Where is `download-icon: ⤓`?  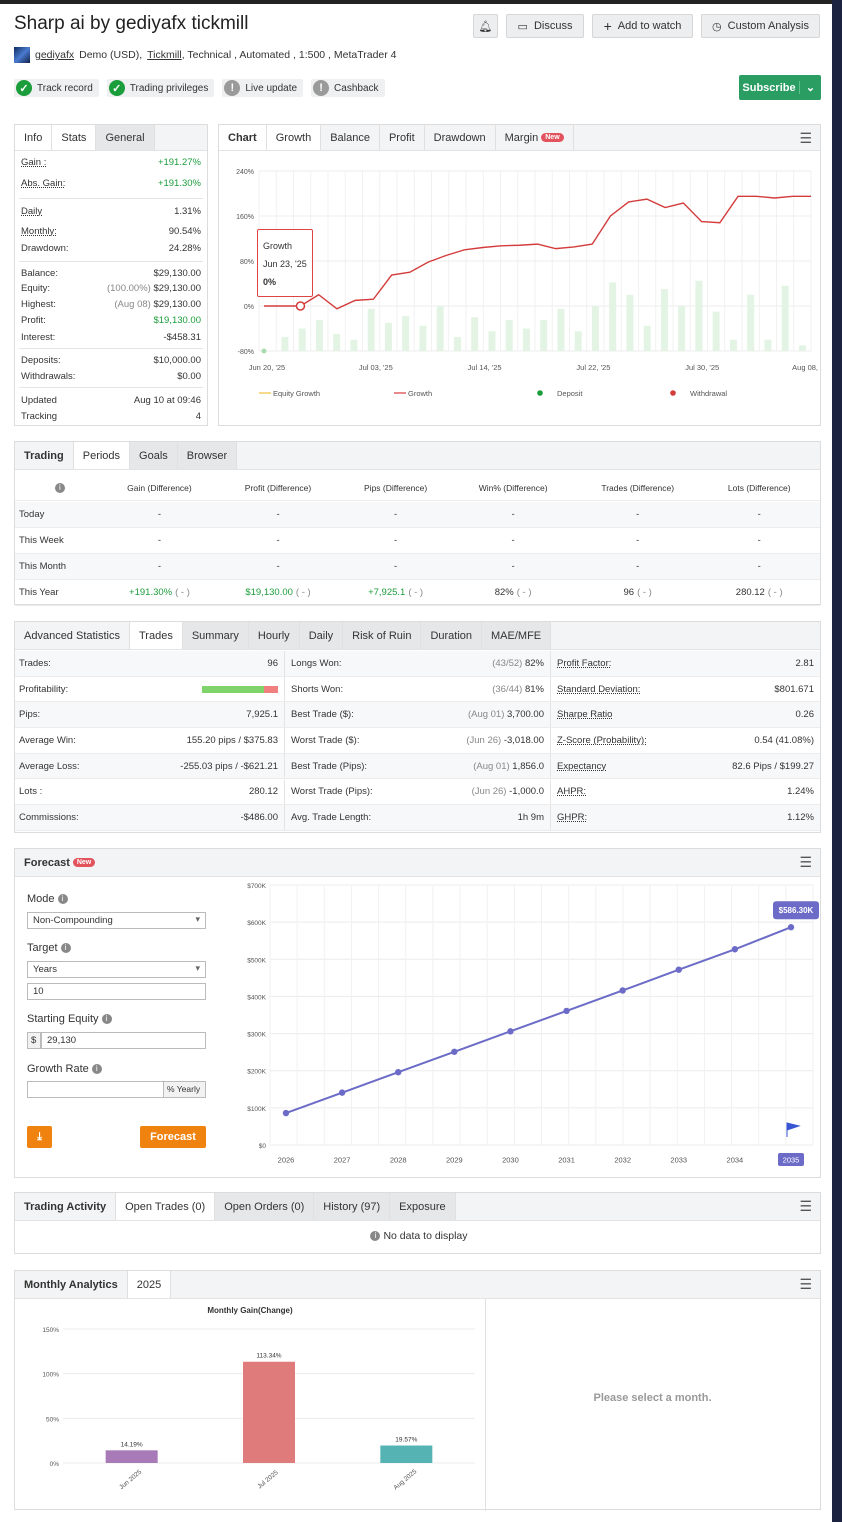 download-icon: ⤓ is located at coordinates (39, 1136).